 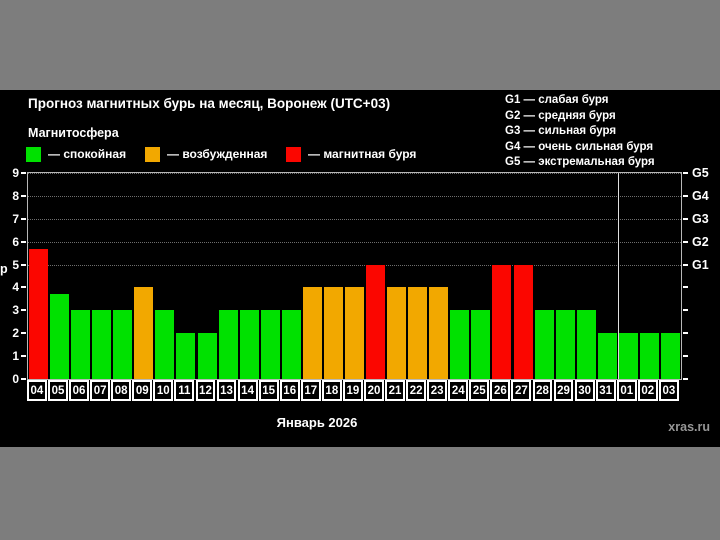 What do you see at coordinates (563, 390) in the screenshot?
I see `date-cell-29: 29` at bounding box center [563, 390].